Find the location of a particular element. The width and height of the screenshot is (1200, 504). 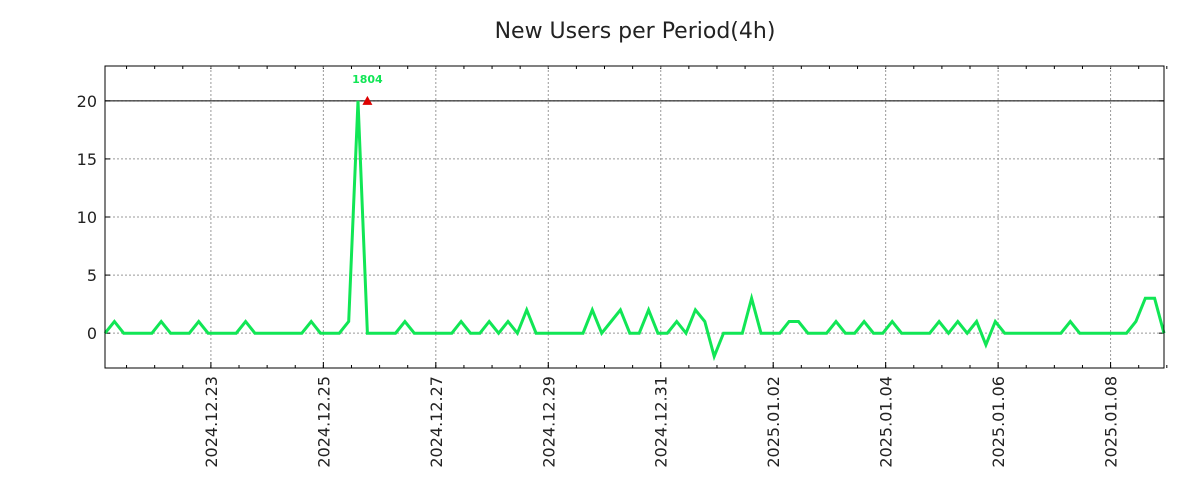

x-tick-label: 2025.01.08 is located at coordinates (1111, 422).